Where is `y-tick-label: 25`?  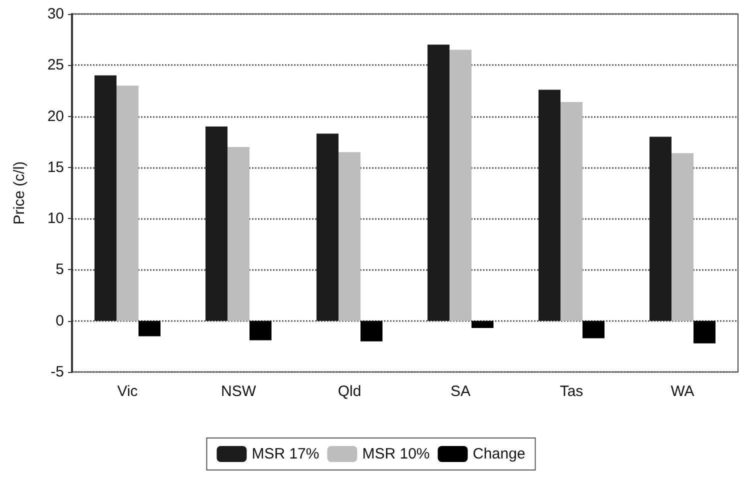 y-tick-label: 25 is located at coordinates (55, 65).